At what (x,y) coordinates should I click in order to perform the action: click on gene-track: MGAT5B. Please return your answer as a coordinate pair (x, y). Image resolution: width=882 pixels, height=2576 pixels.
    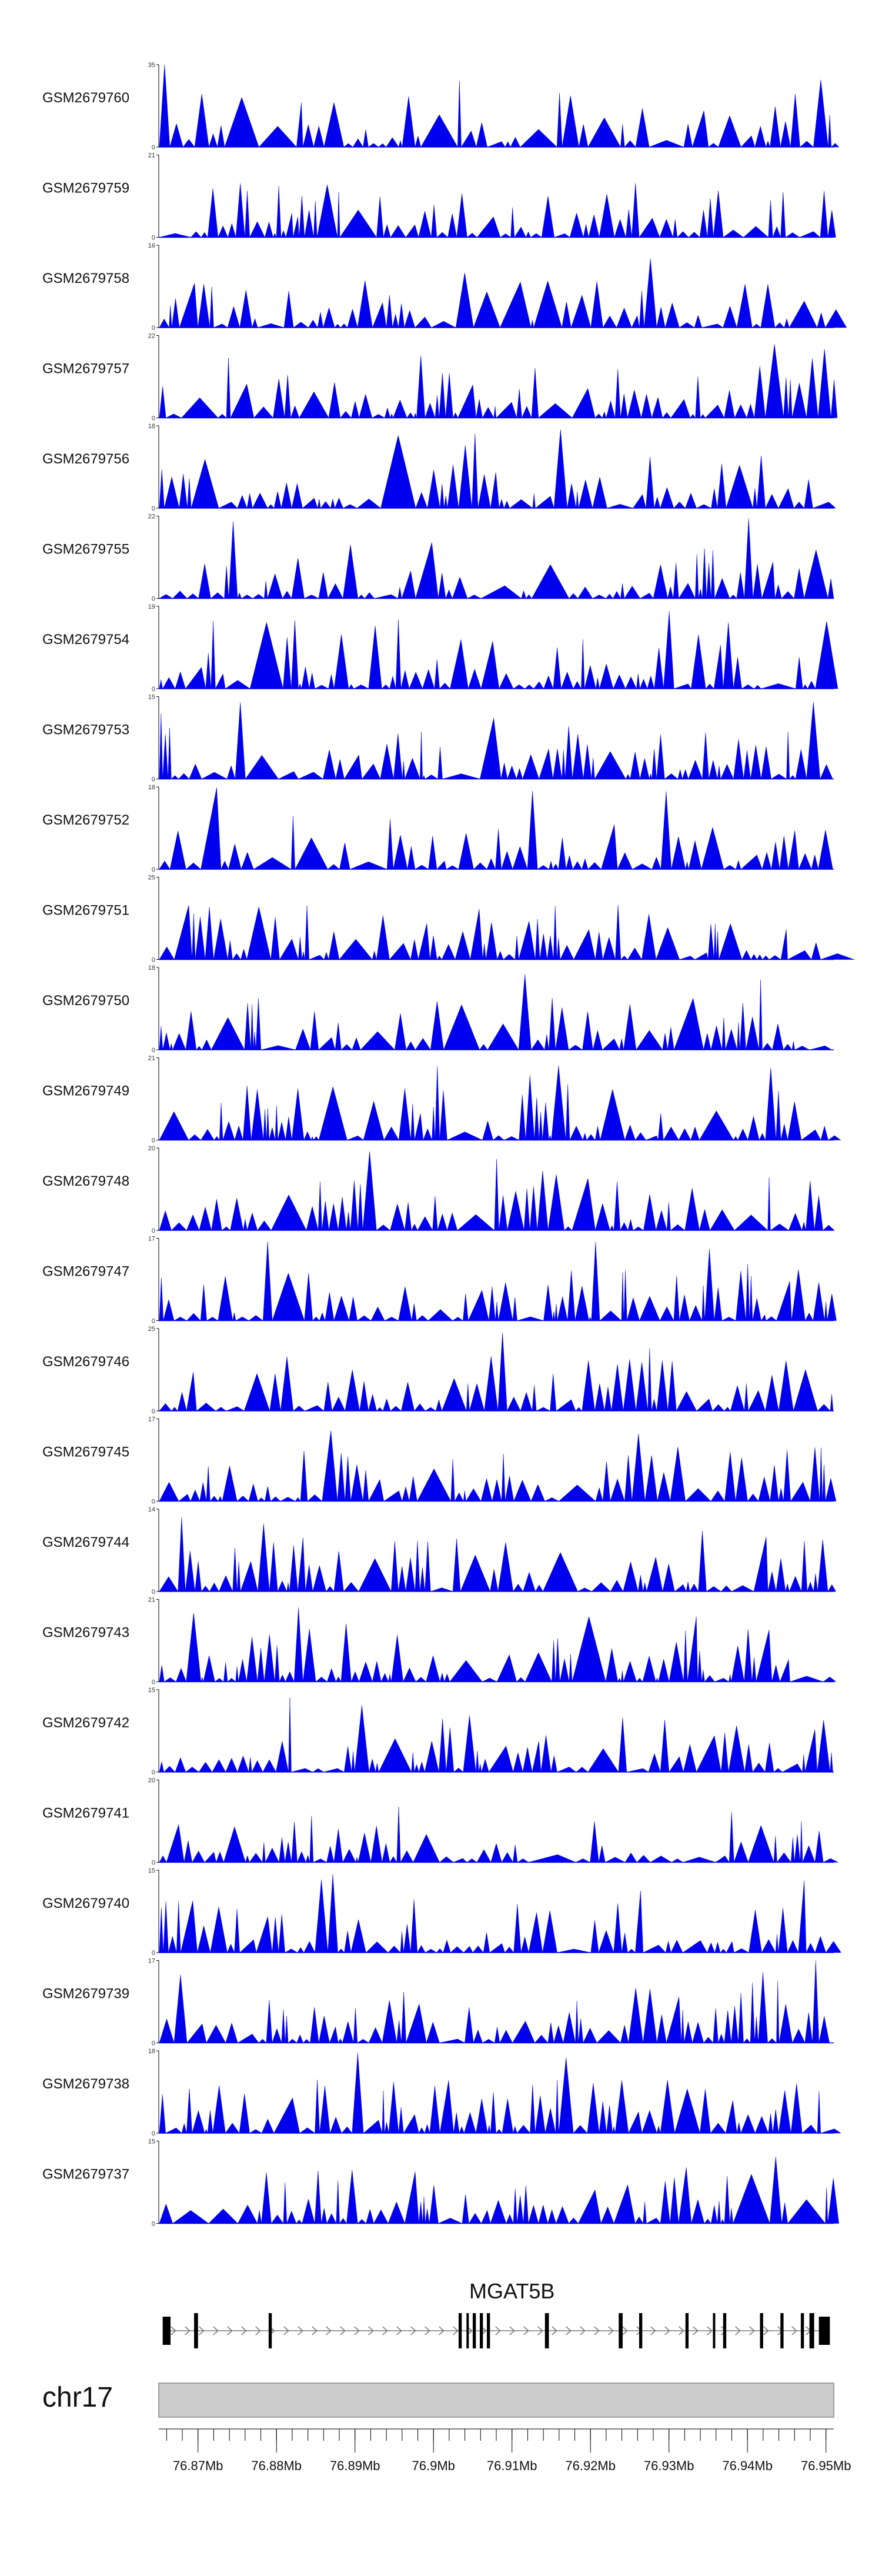
    Looking at the image, I should click on (496, 2313).